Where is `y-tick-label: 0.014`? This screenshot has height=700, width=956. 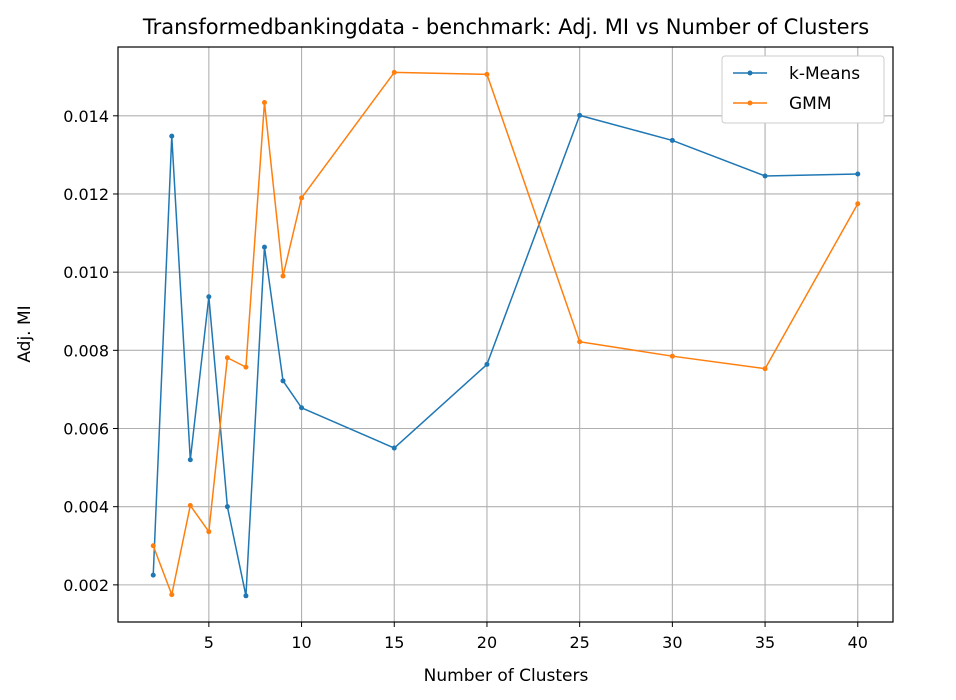 y-tick-label: 0.014 is located at coordinates (86, 116).